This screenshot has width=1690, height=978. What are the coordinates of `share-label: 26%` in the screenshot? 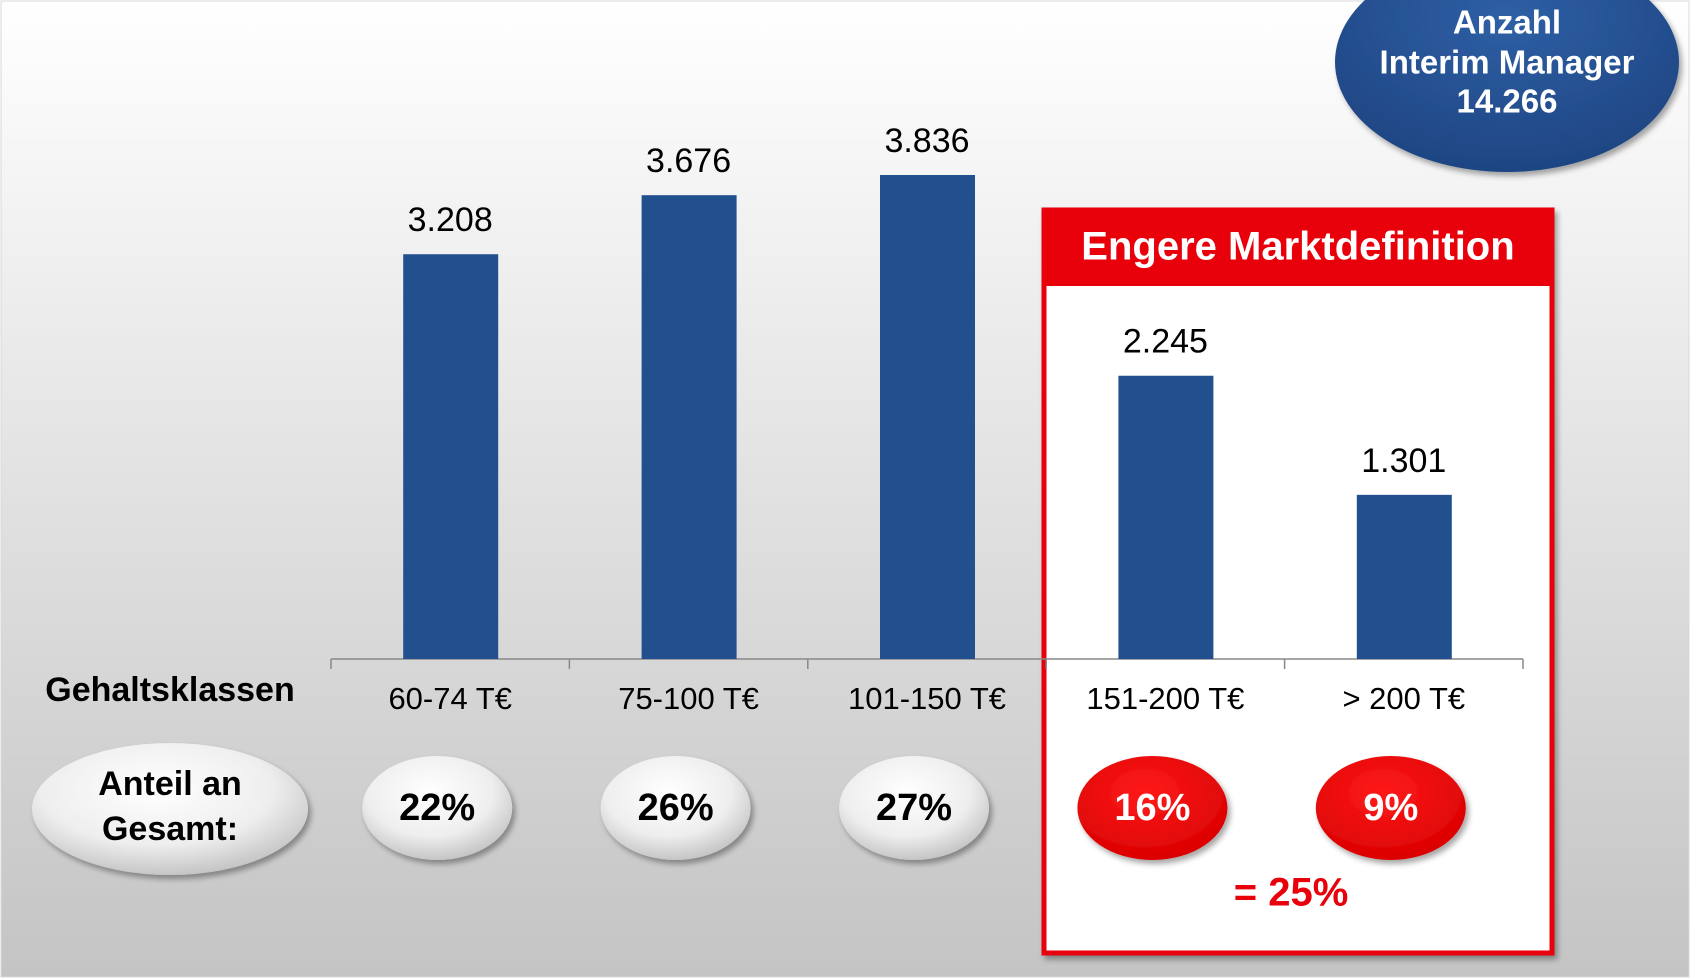 It's located at (676, 808).